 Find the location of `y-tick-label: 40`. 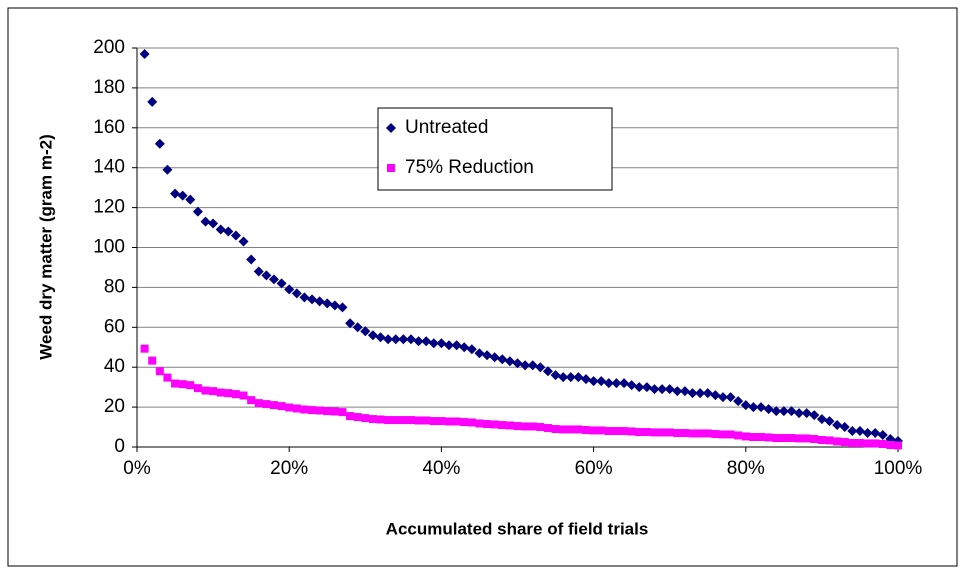

y-tick-label: 40 is located at coordinates (114, 366).